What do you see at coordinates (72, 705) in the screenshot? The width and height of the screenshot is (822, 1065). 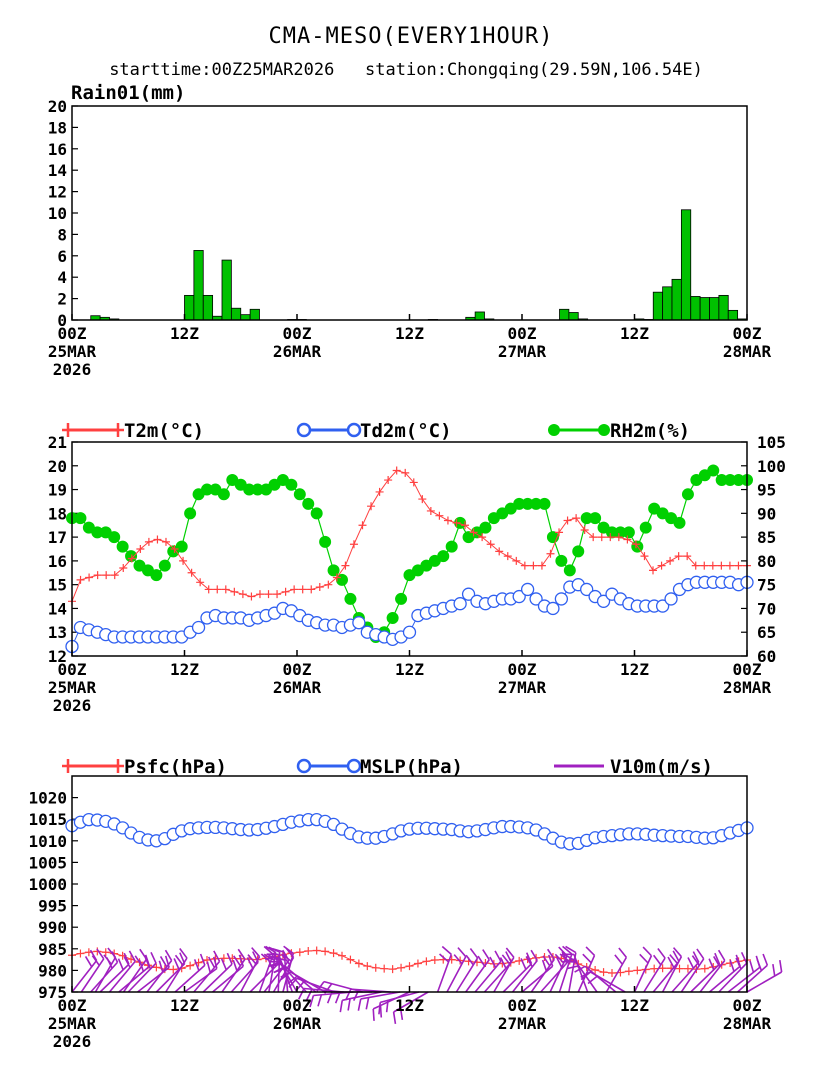 I see `x-year-label: 2026` at bounding box center [72, 705].